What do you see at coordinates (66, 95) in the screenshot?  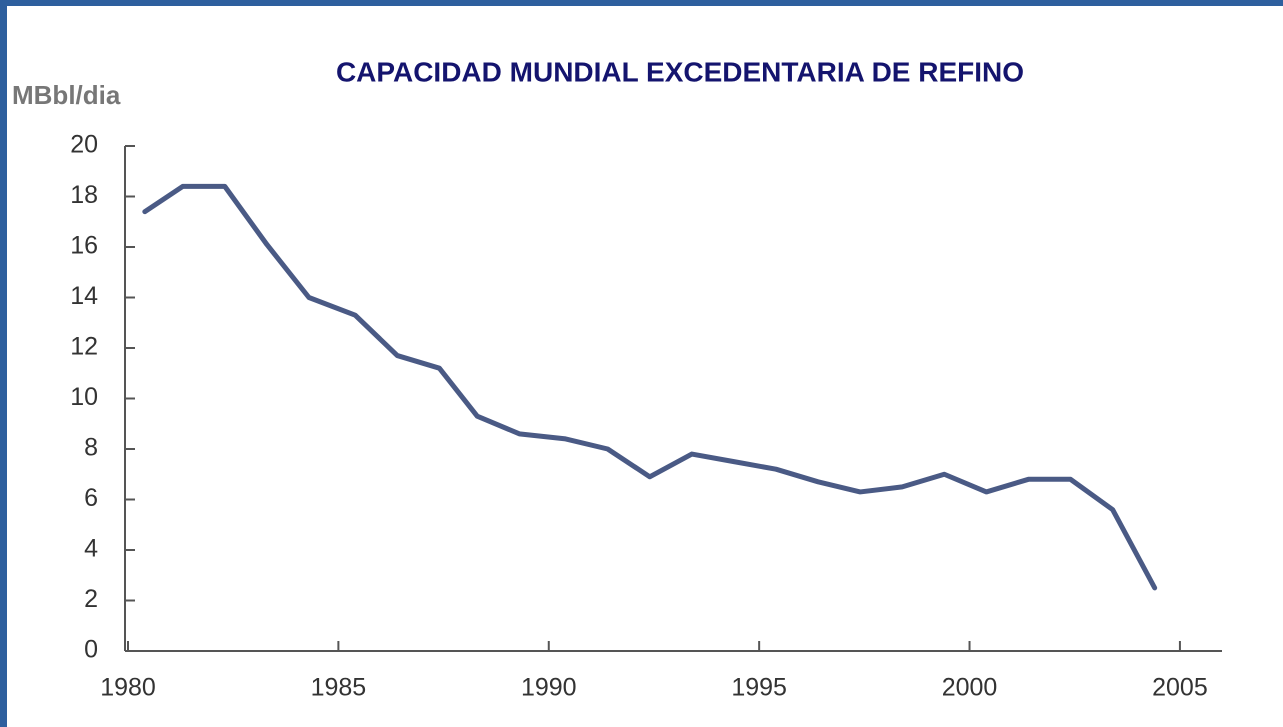 I see `y-axis-label: MBbl/dia` at bounding box center [66, 95].